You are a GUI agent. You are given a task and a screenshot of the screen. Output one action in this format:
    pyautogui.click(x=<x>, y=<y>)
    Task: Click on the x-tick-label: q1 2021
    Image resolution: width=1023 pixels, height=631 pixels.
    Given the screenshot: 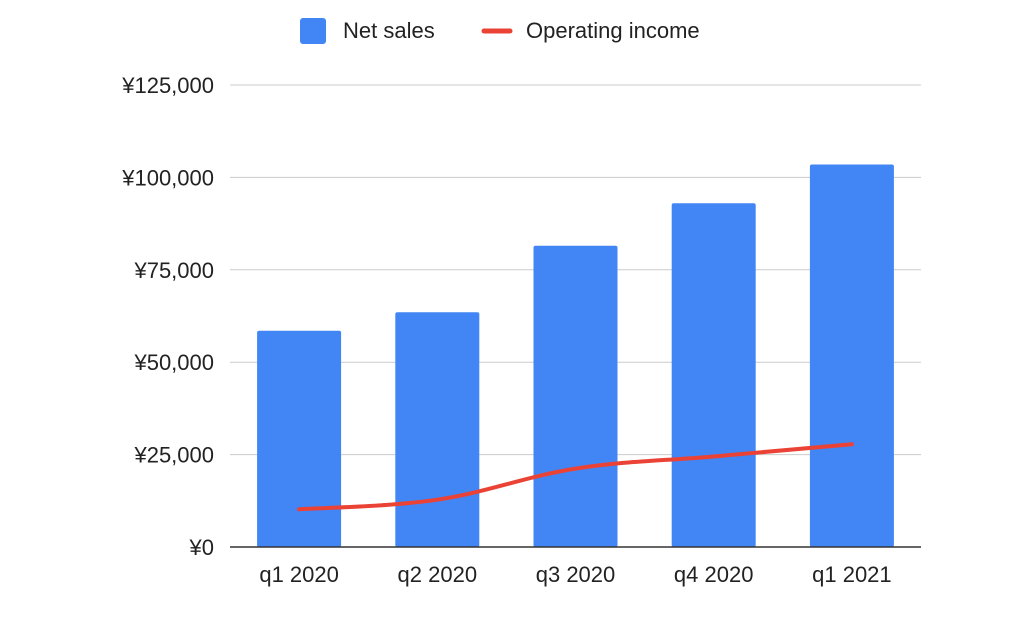 What is the action you would take?
    pyautogui.click(x=852, y=574)
    